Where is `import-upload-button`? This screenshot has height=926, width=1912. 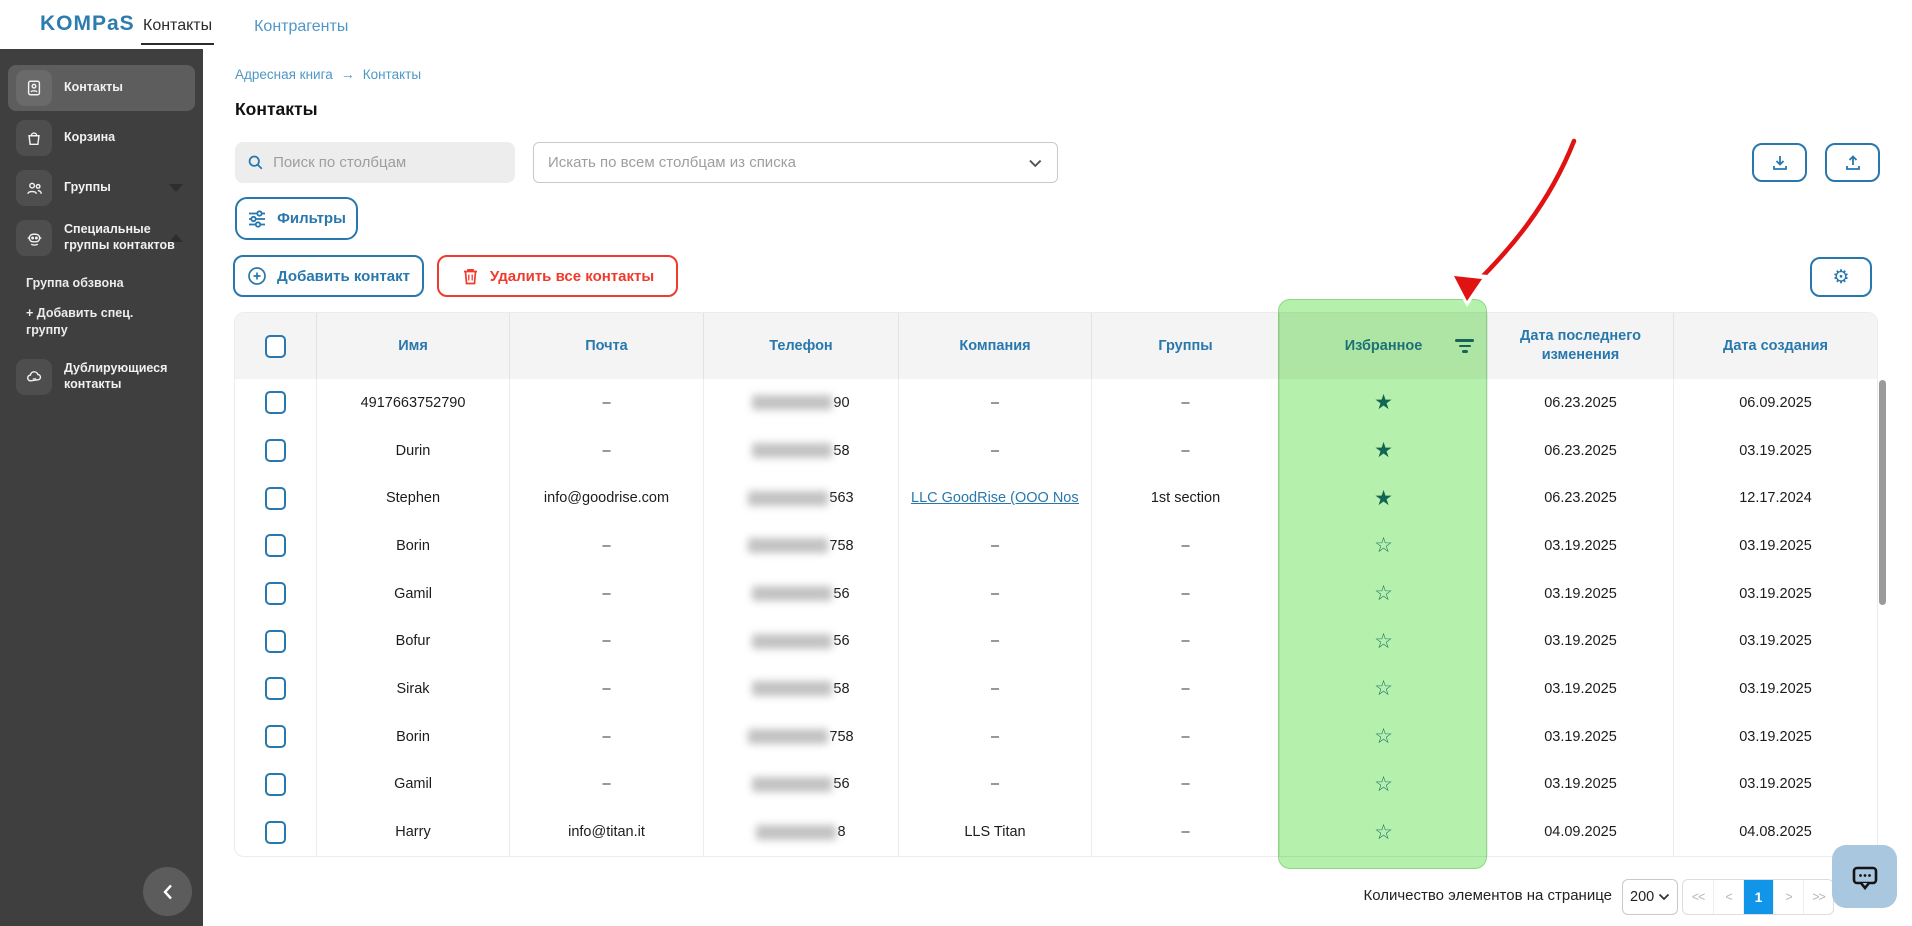 import-upload-button is located at coordinates (1852, 162).